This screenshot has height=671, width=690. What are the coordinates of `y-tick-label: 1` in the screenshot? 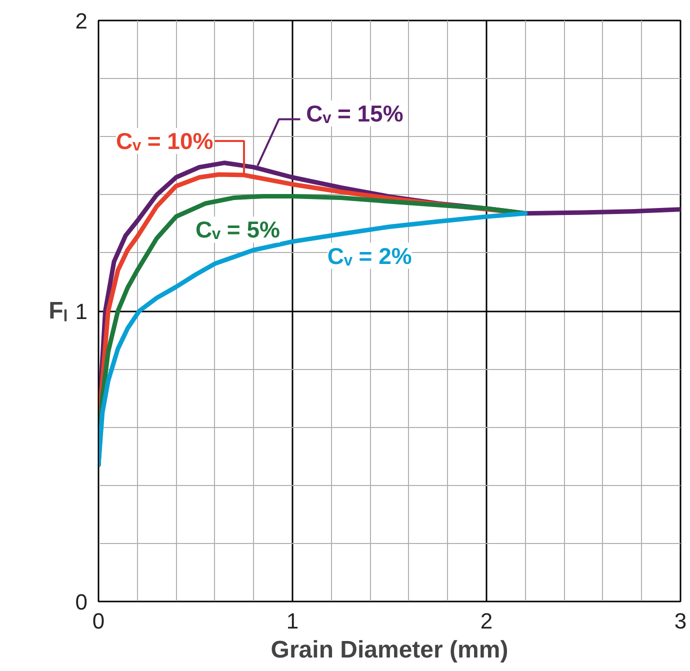 It's located at (81, 311).